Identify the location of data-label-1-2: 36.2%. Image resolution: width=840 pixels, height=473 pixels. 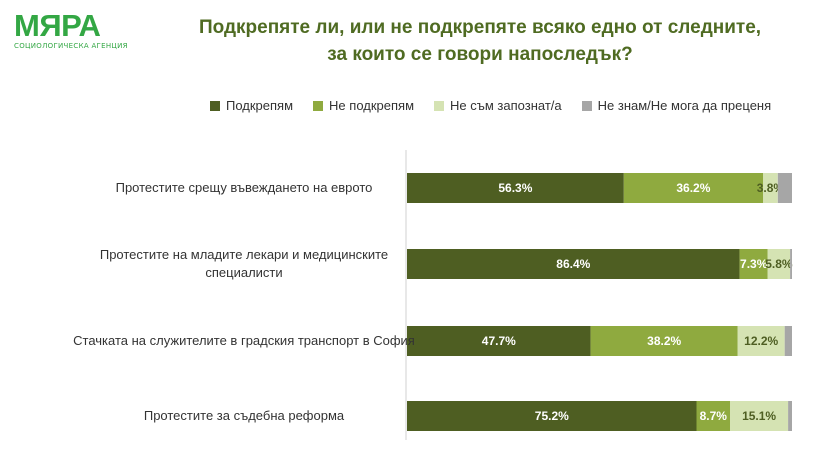
(693, 188).